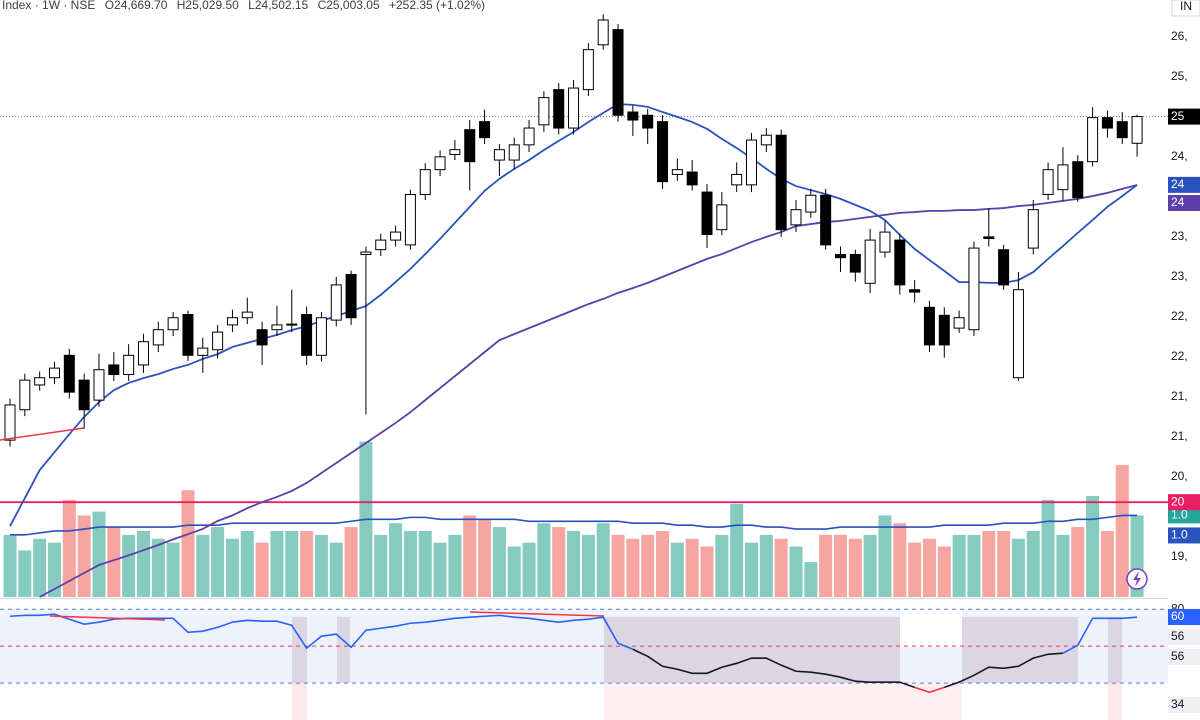 The width and height of the screenshot is (1200, 720). What do you see at coordinates (1179, 556) in the screenshot?
I see `y-tick-label: 19,` at bounding box center [1179, 556].